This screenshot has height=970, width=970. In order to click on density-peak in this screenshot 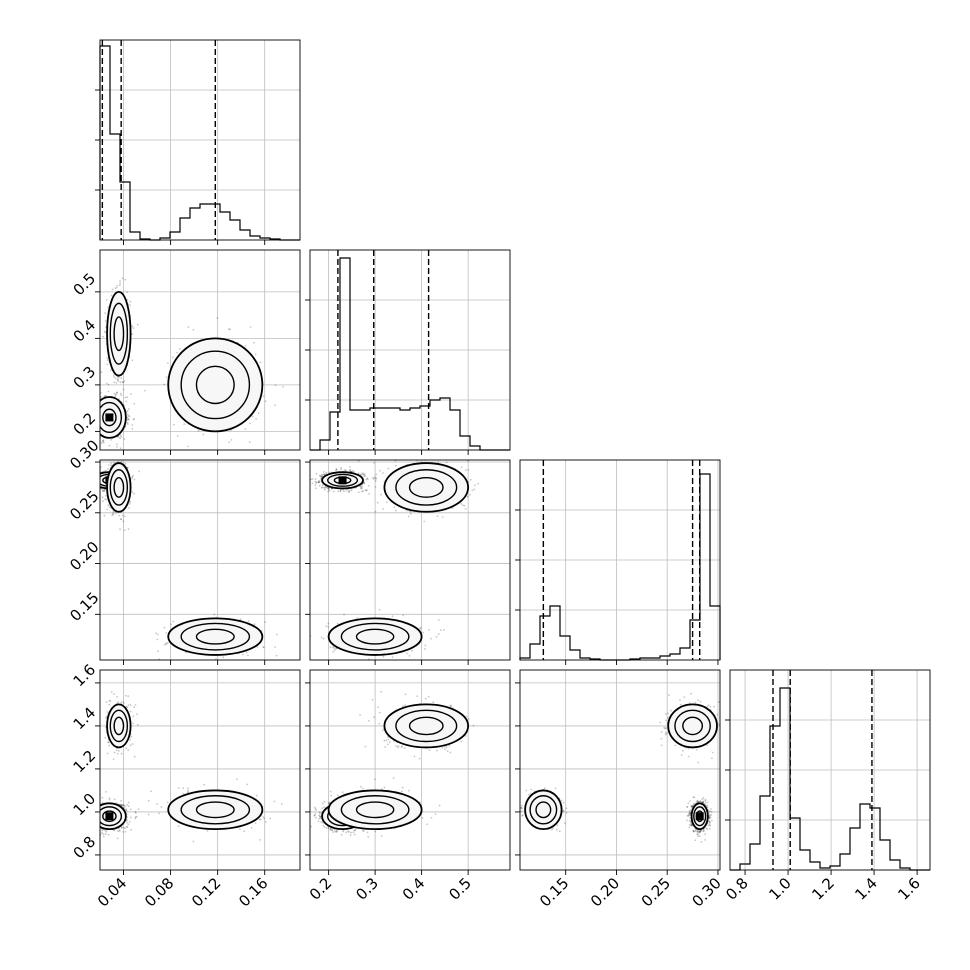, I will do `click(109, 417)`.